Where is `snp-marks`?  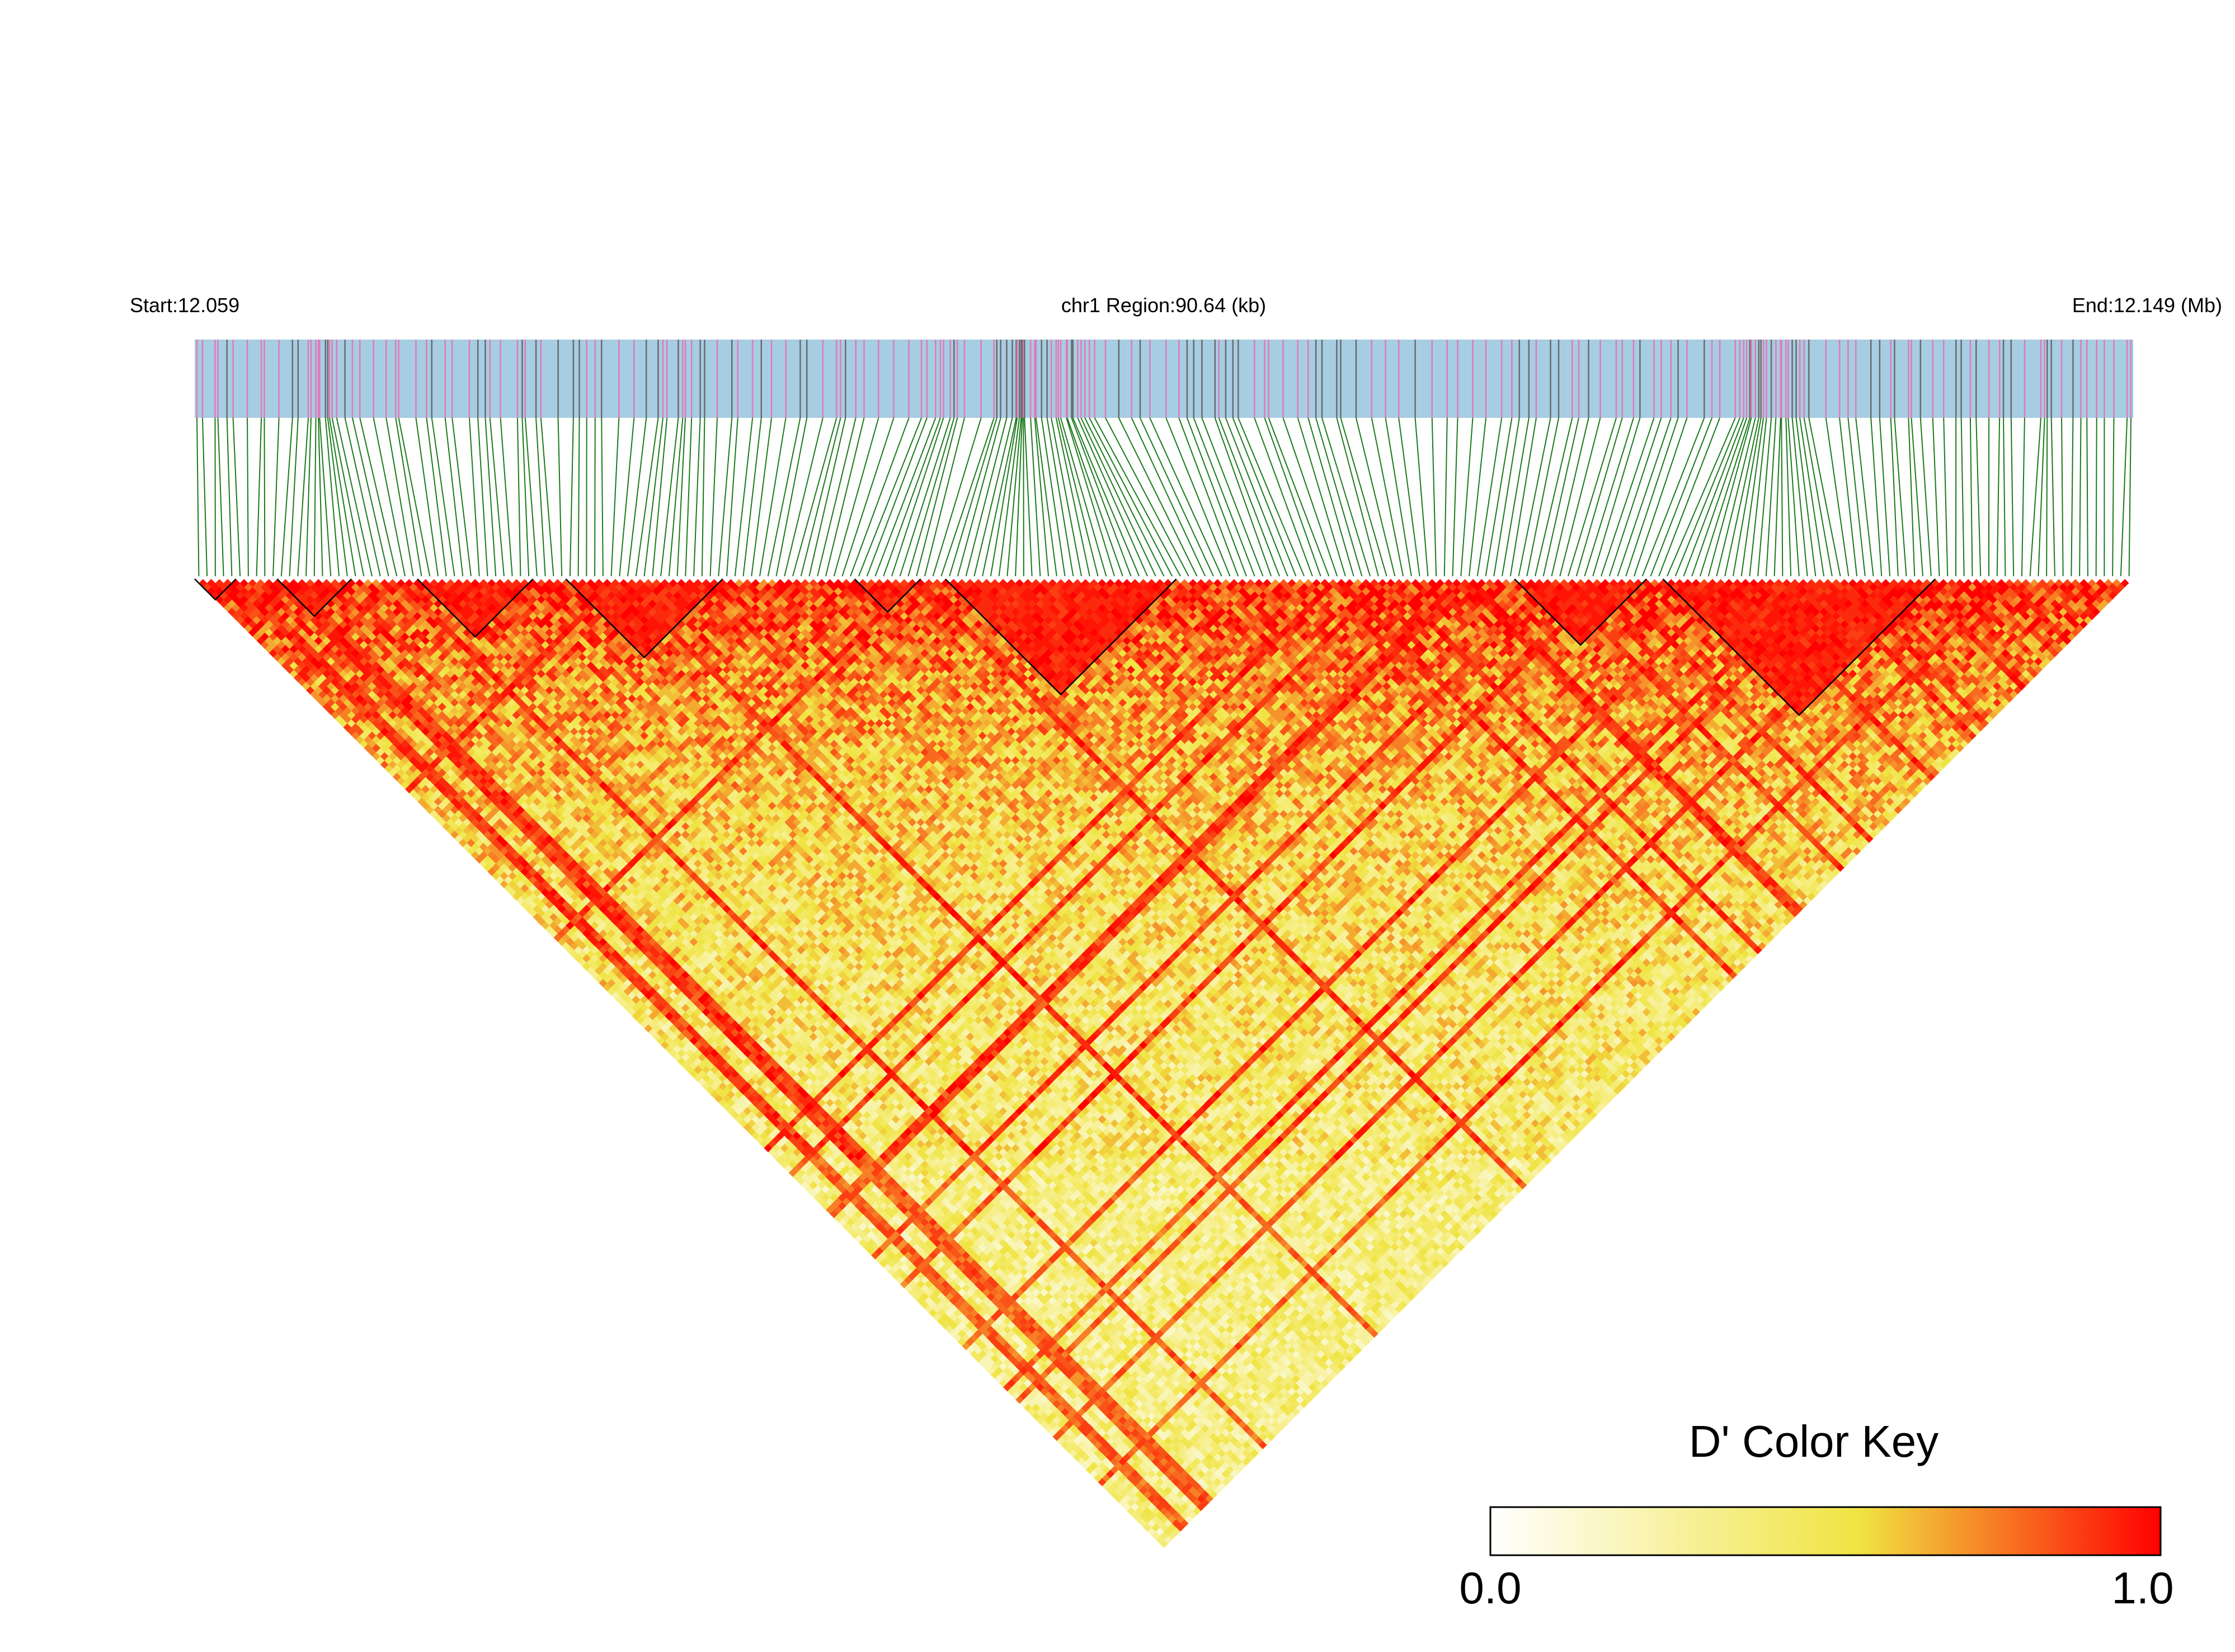
snp-marks is located at coordinates (1164, 379).